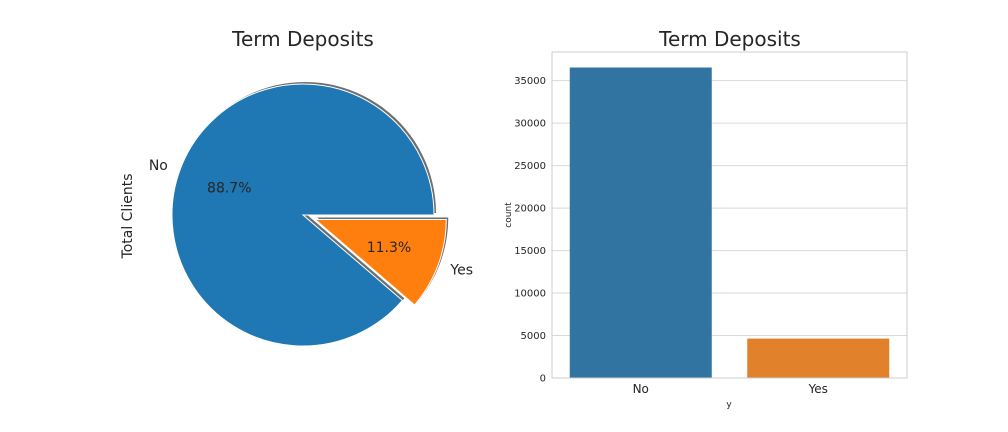 Image resolution: width=1008 pixels, height=432 pixels. Describe the element at coordinates (311, 218) in the screenshot. I see `pie-labels: No 88.7% Yes 11.3%` at that location.